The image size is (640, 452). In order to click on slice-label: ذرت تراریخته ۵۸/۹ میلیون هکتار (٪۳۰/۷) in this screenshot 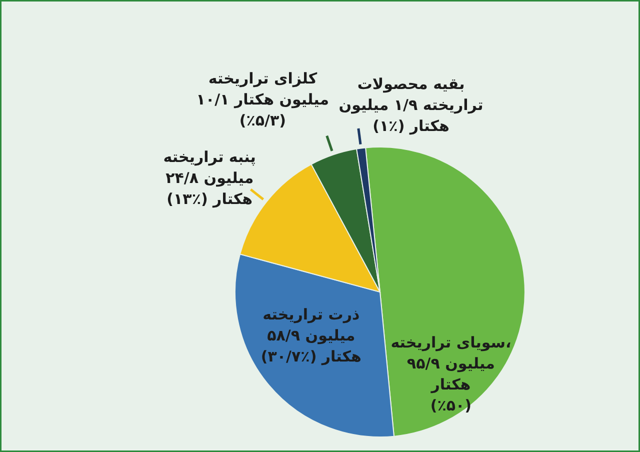, I will do `click(311, 336)`.